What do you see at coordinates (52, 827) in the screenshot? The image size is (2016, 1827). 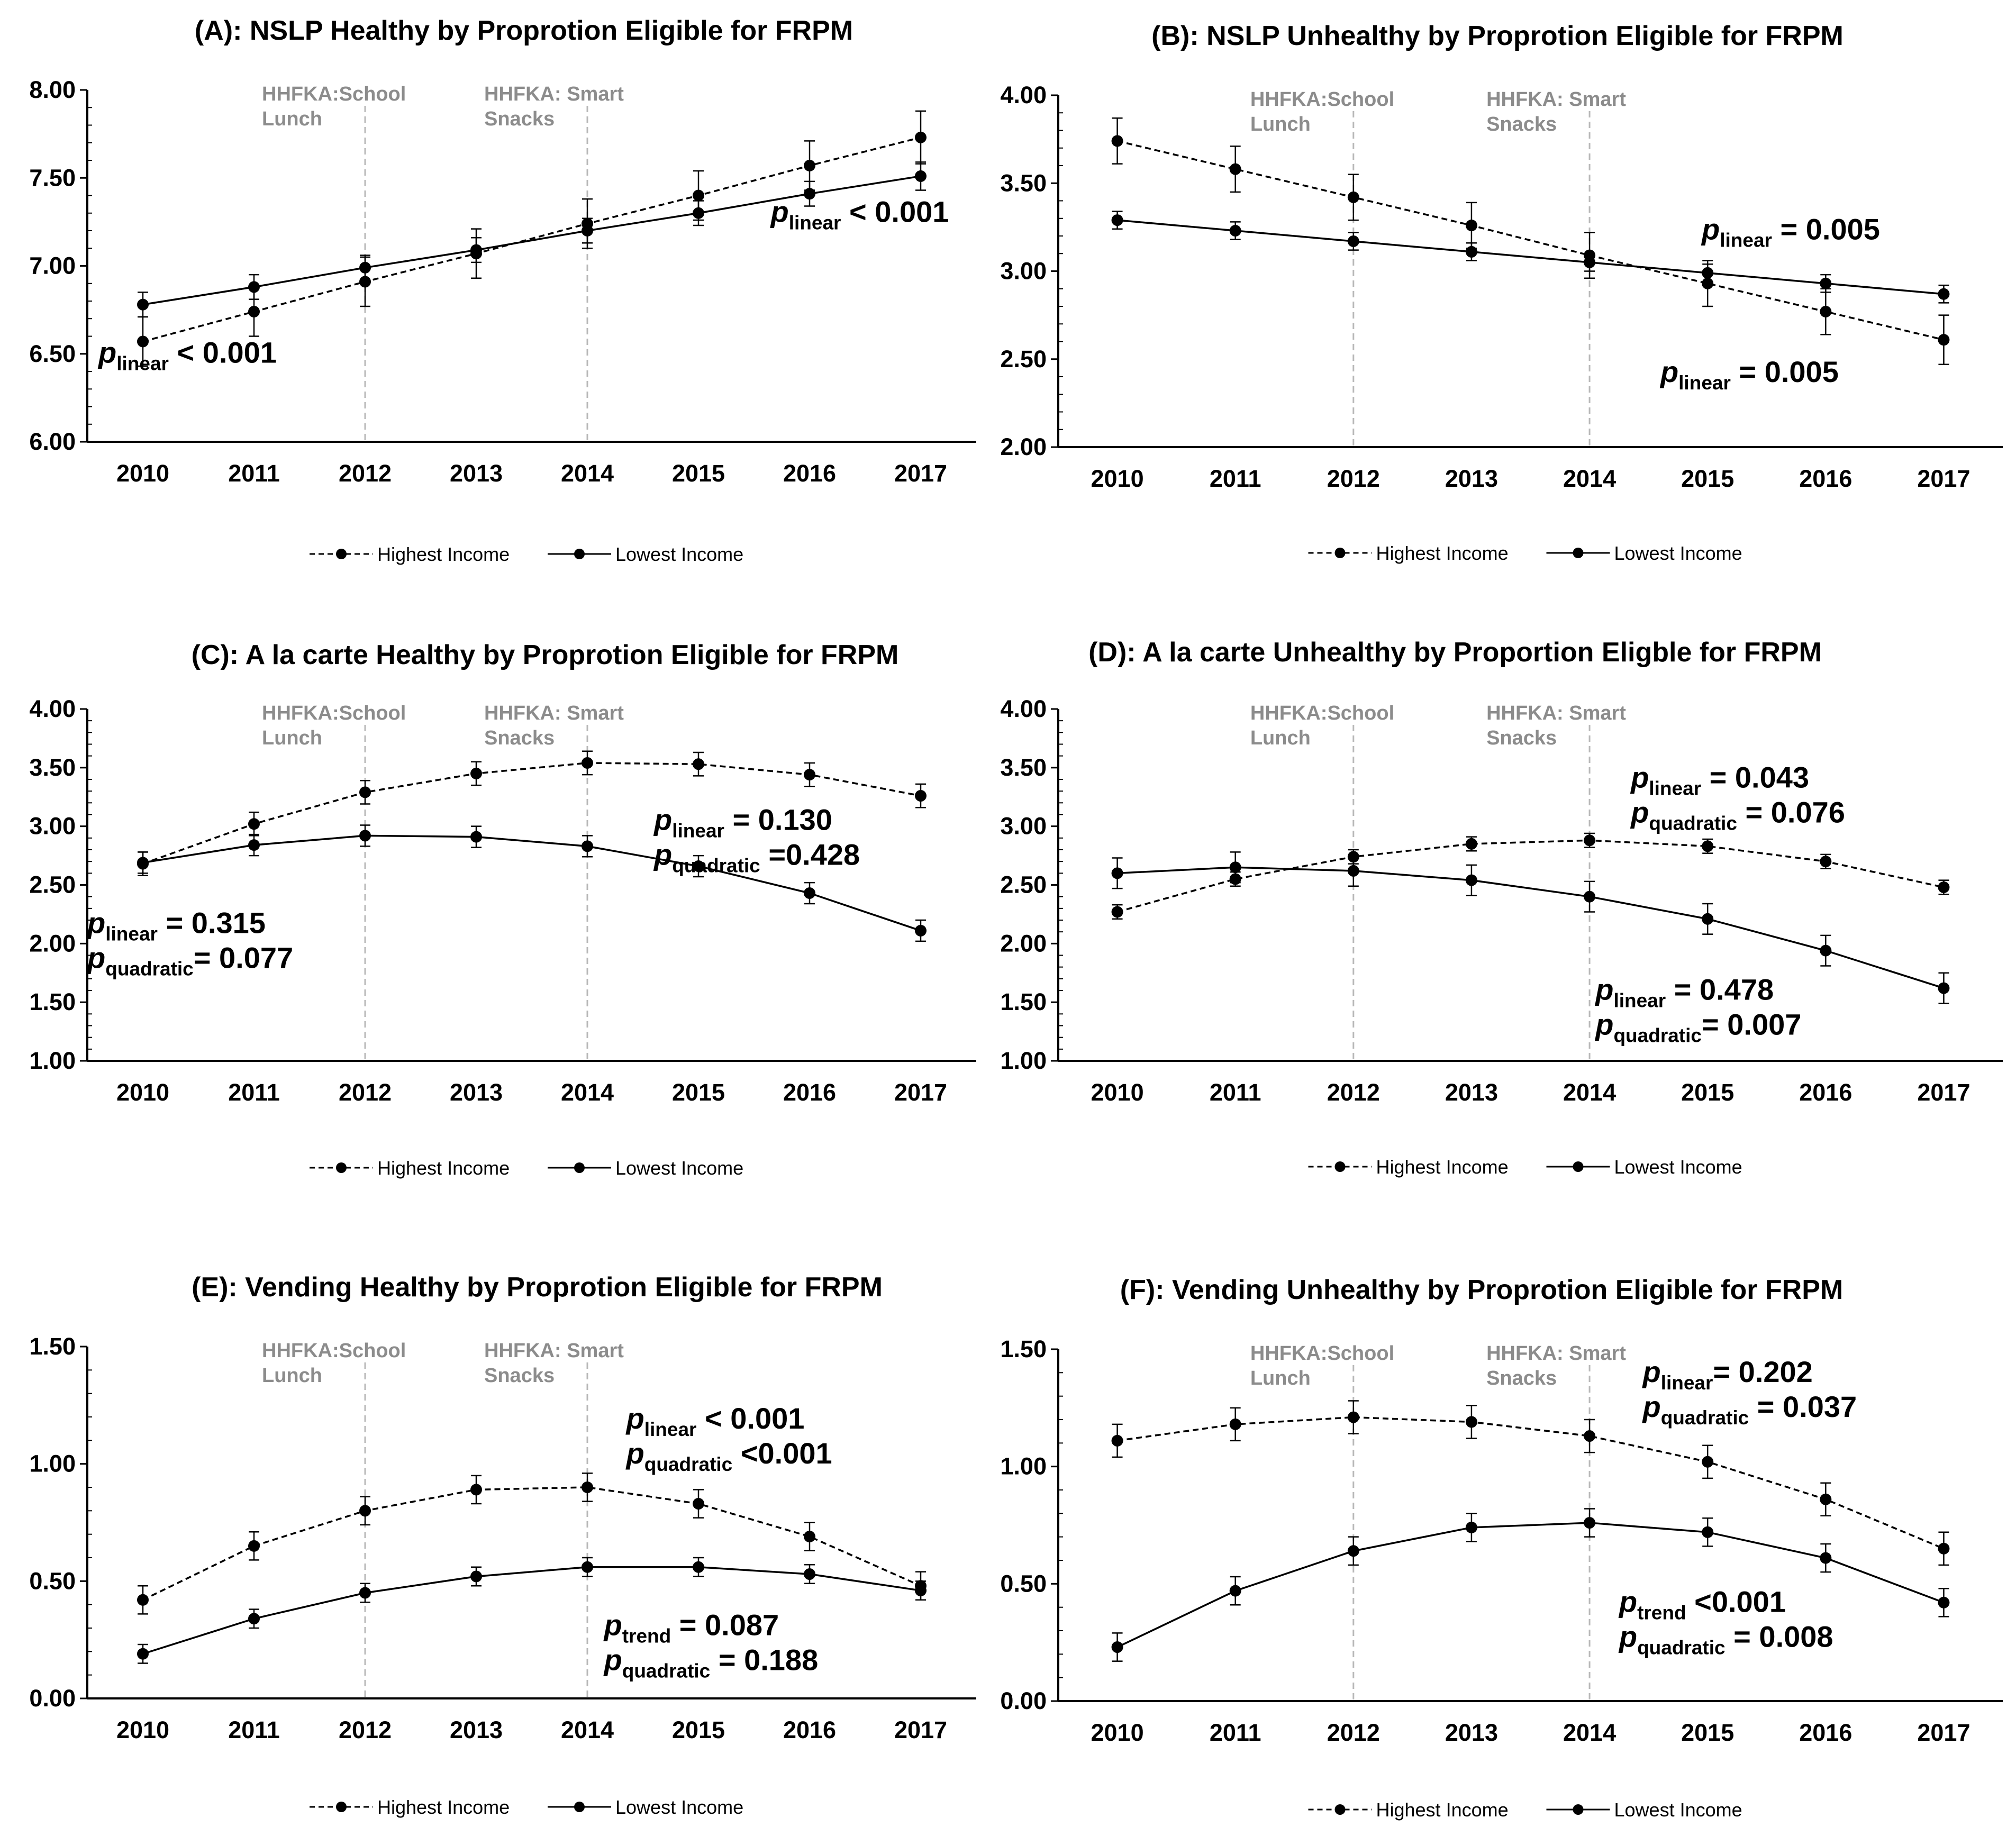 I see `y-tick-label: 3.00` at bounding box center [52, 827].